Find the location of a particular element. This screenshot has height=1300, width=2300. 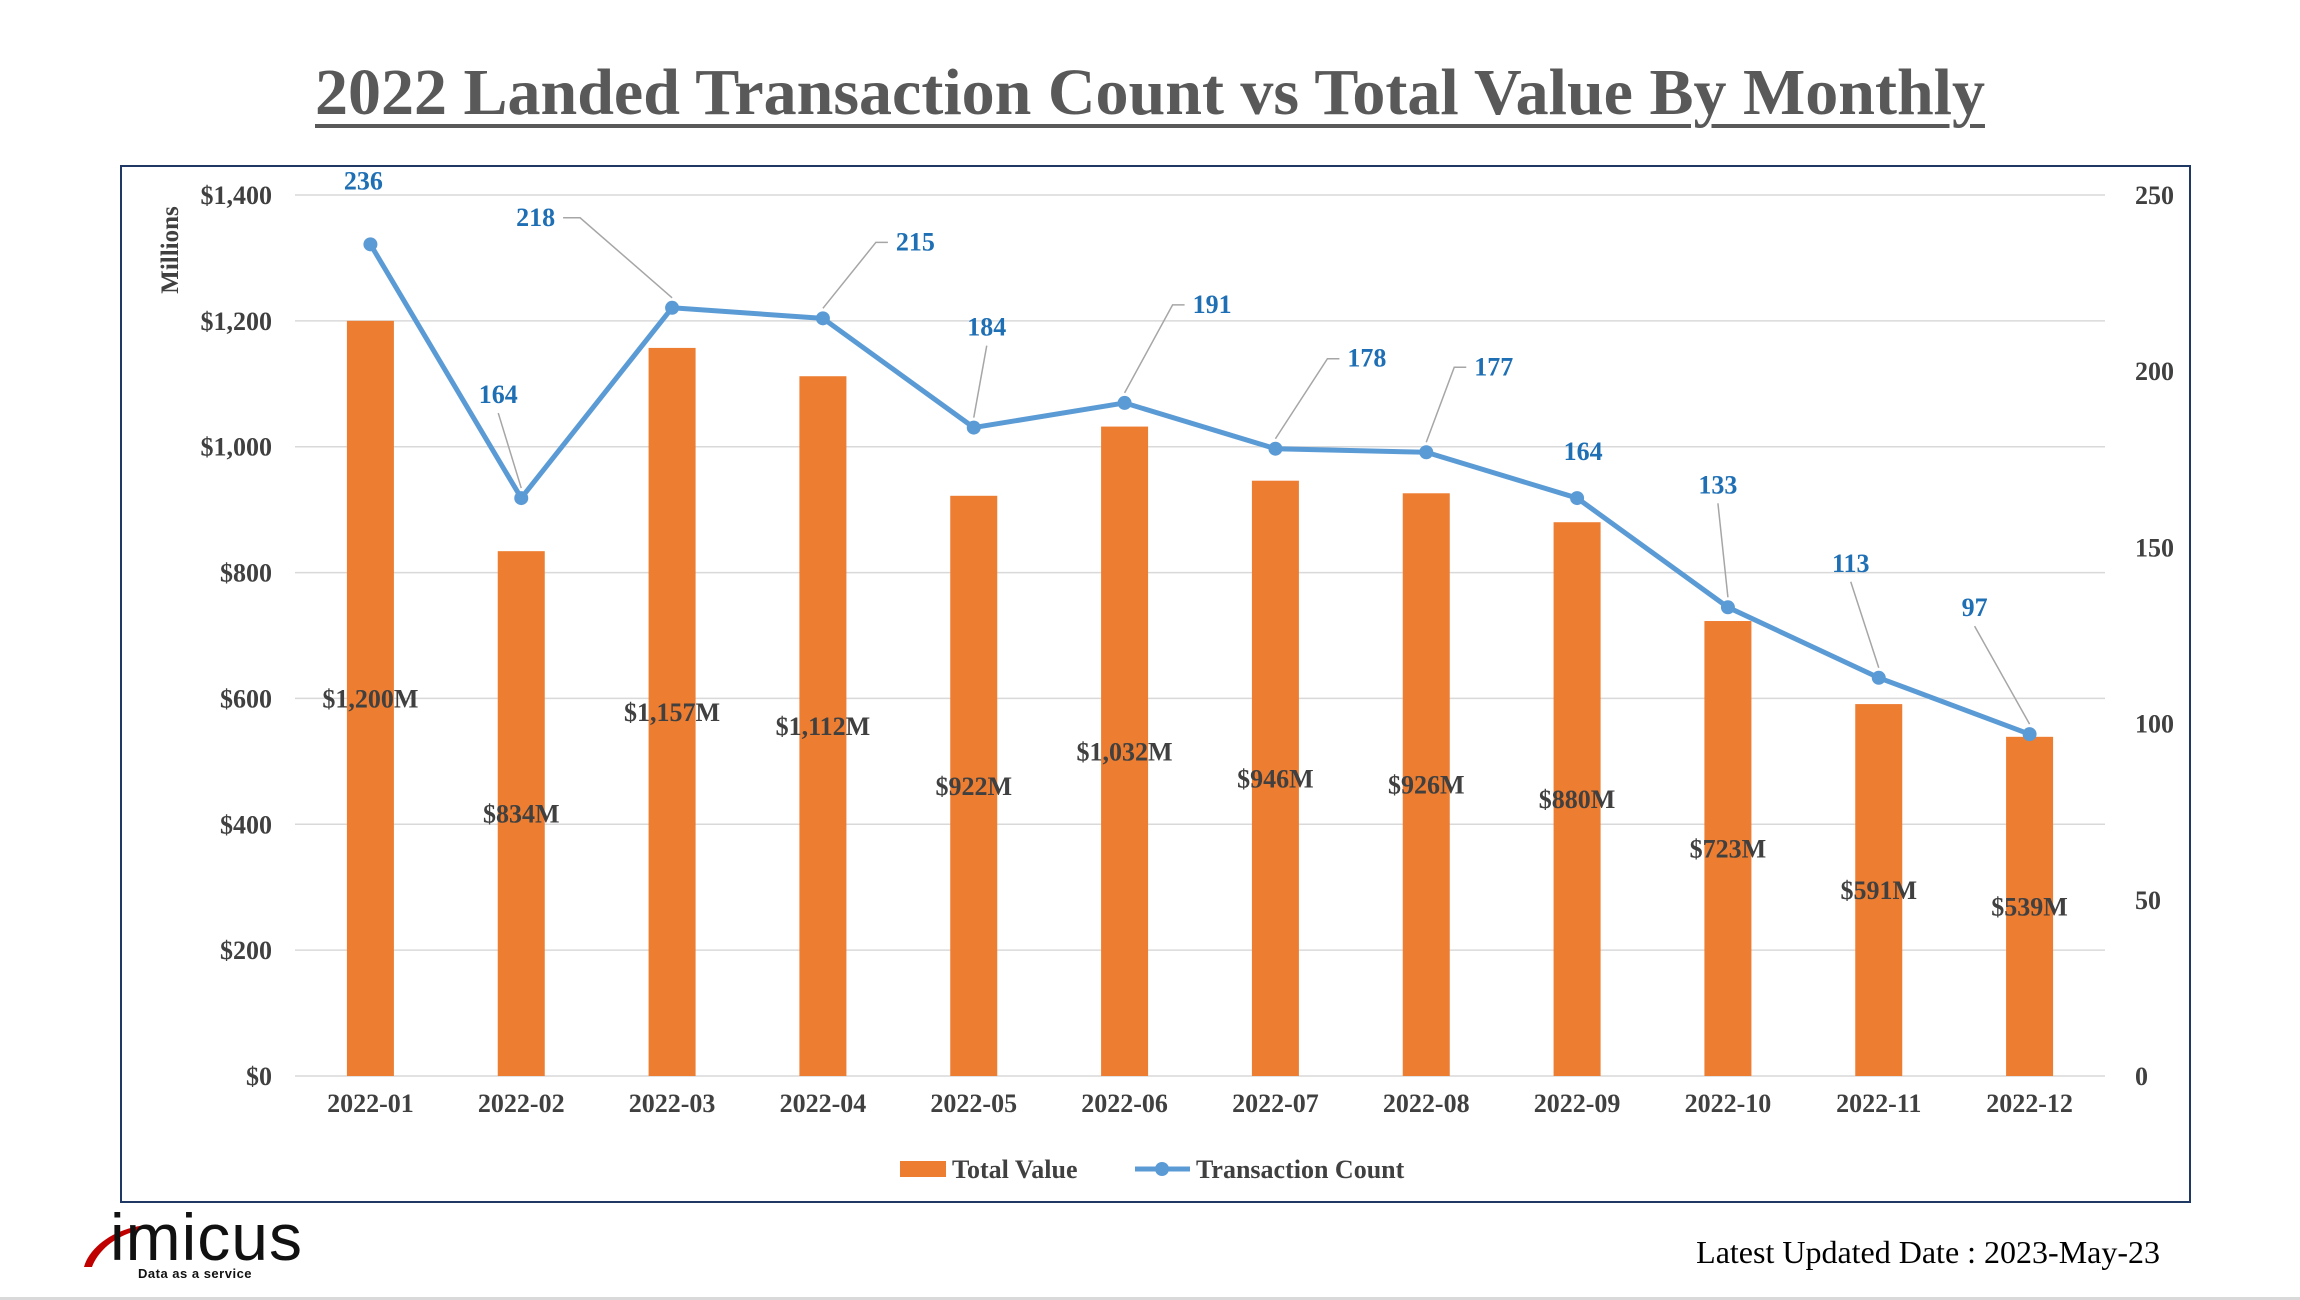

y-left-tick-label: $800 is located at coordinates (246, 573).